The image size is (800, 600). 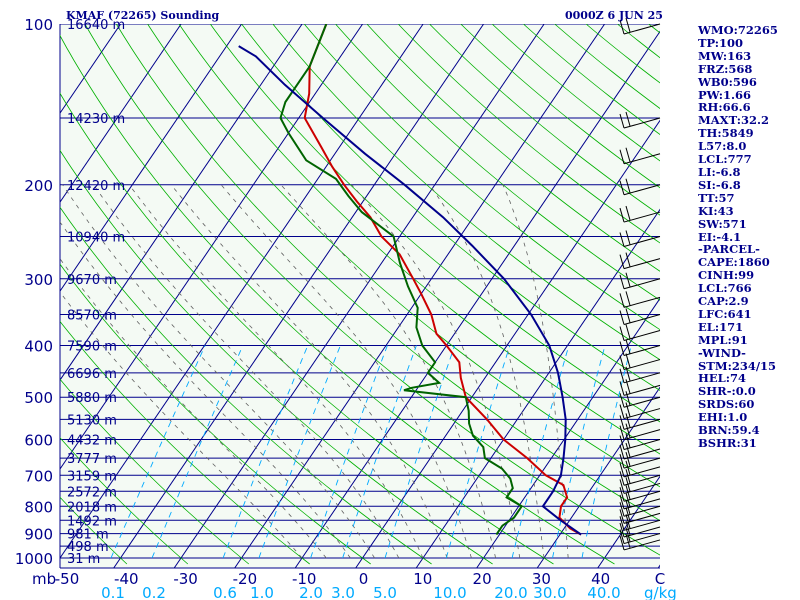 What do you see at coordinates (88, 547) in the screenshot?
I see `height-label: 498 m` at bounding box center [88, 547].